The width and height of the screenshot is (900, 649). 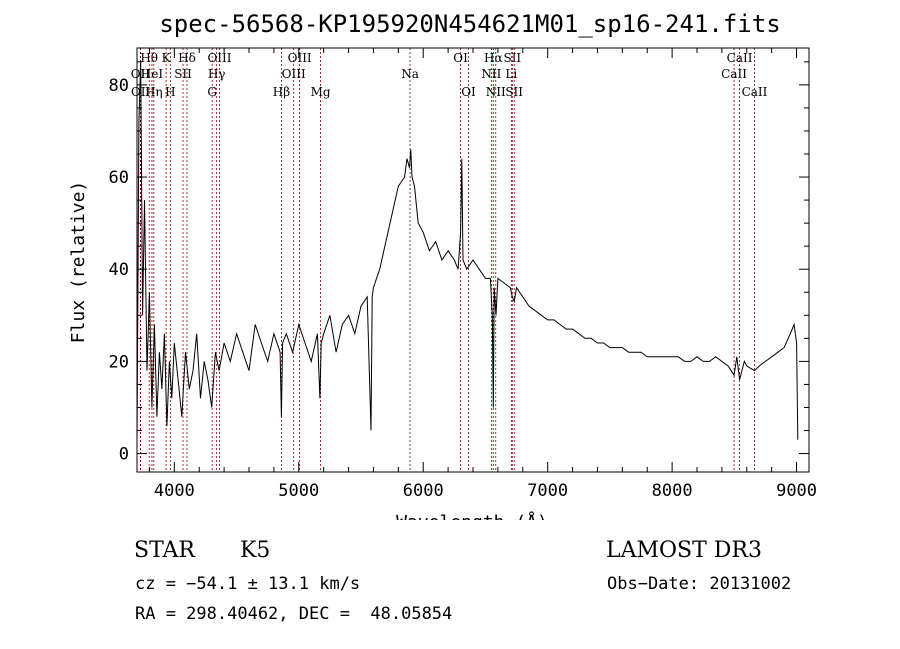 What do you see at coordinates (248, 584) in the screenshot?
I see `redshift-text: cz = −54.1 ± 13.1 km/s` at bounding box center [248, 584].